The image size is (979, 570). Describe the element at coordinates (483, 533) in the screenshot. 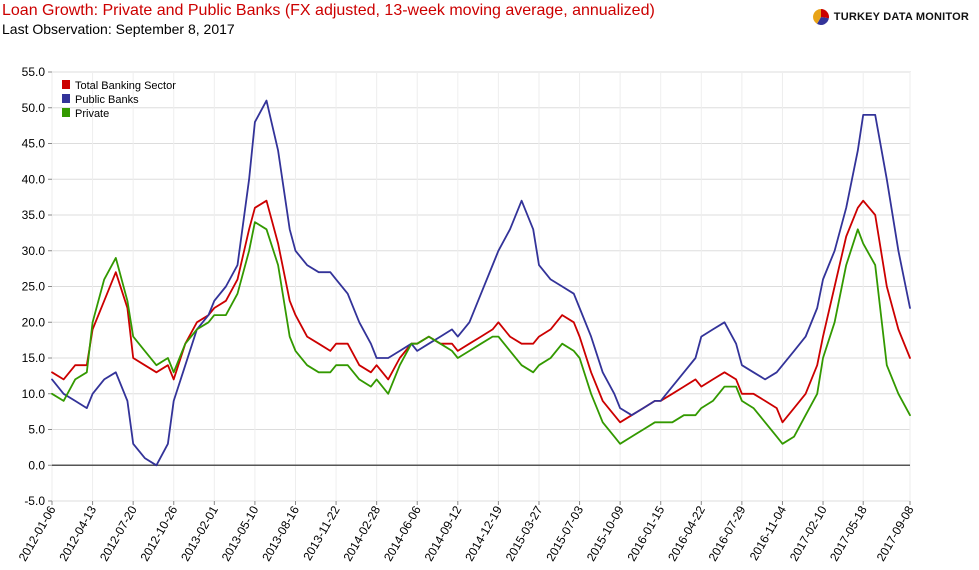

I see `x-tick-label: 2014-12-19` at that location.